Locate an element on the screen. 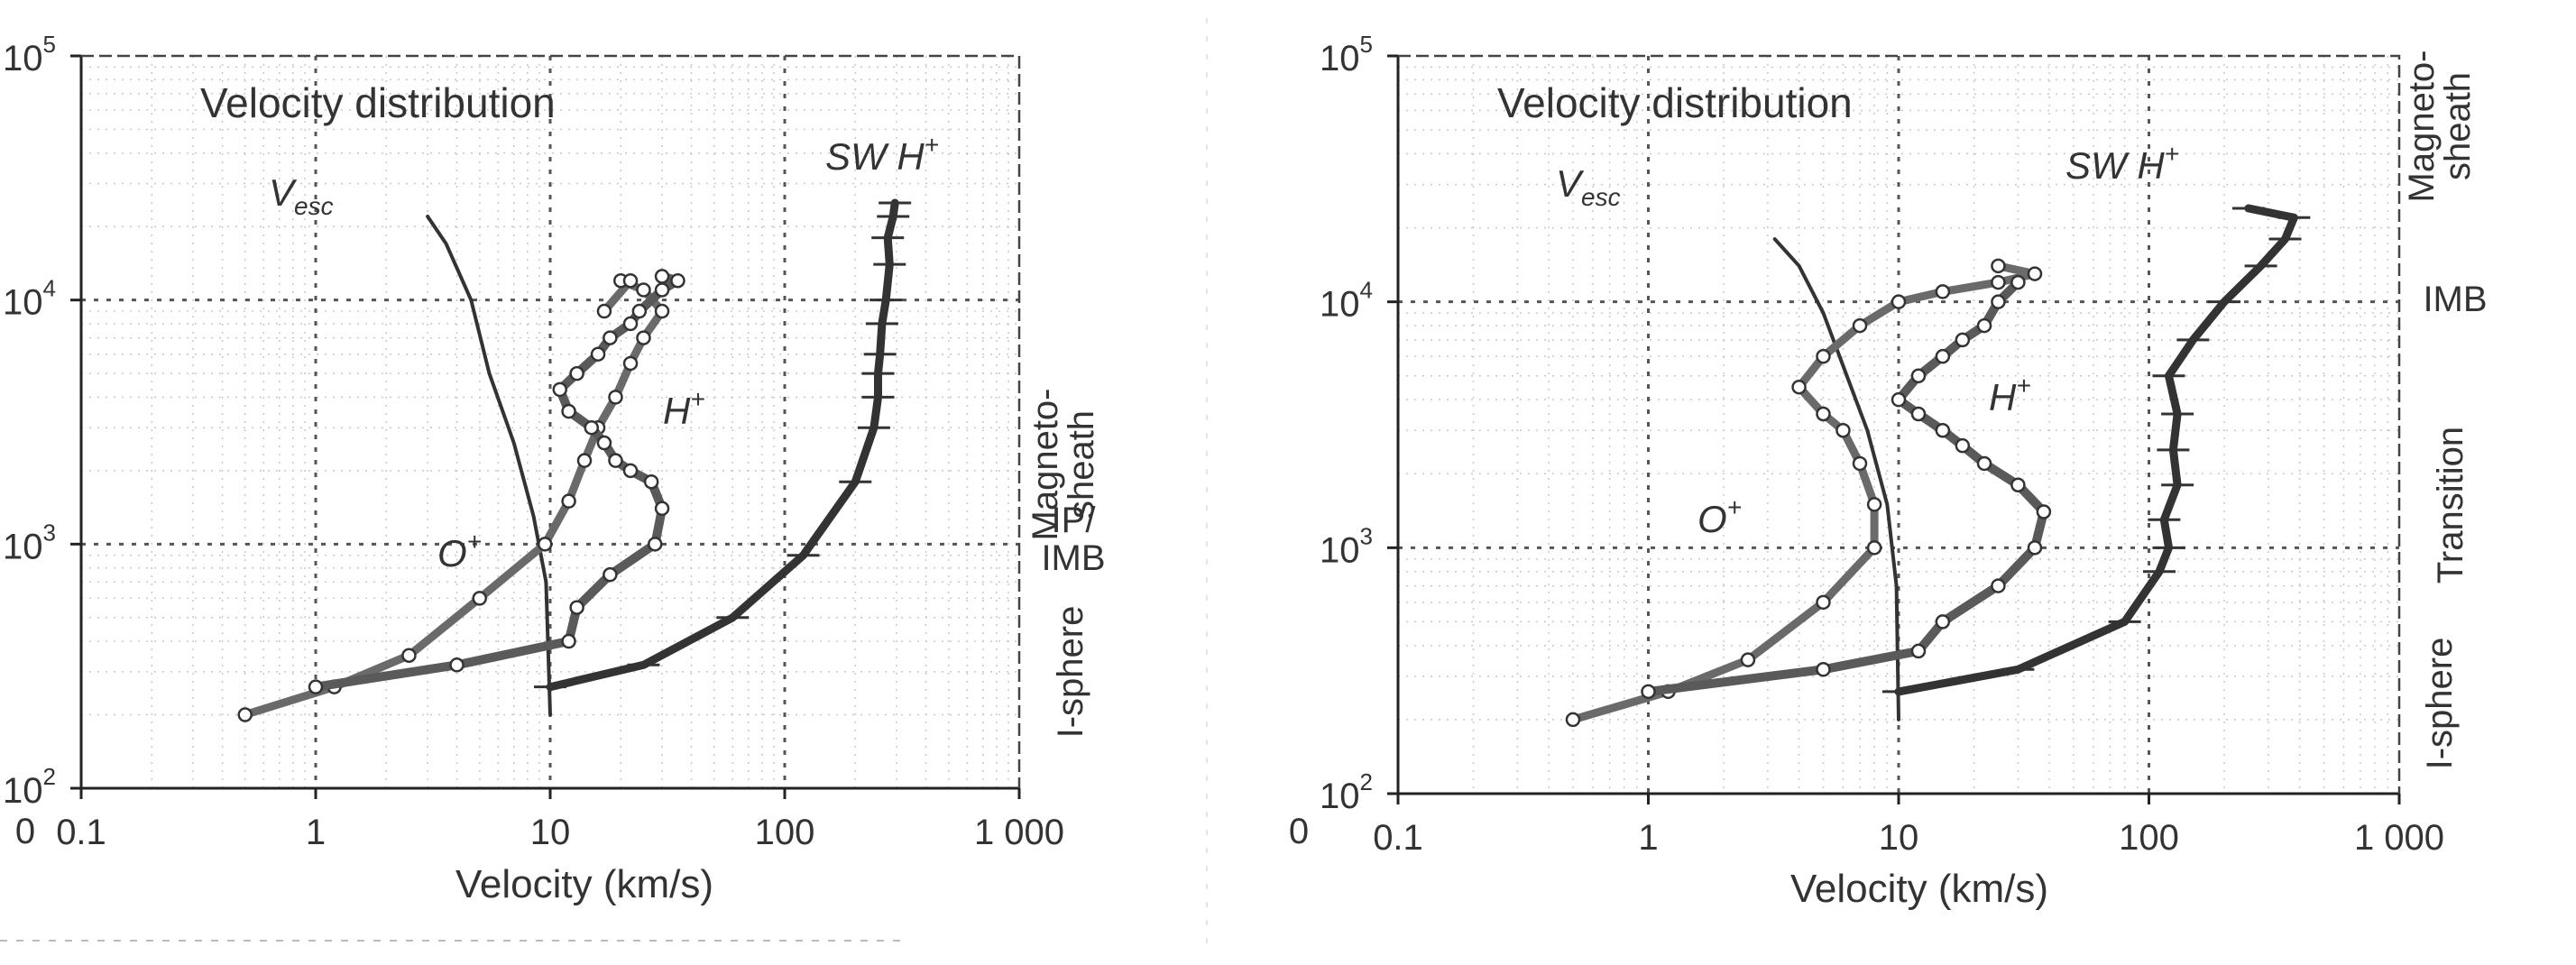 This screenshot has height=965, width=2576. region-labels: Magneto- sheath IP/ IMB I-sphere is located at coordinates (1066, 564).